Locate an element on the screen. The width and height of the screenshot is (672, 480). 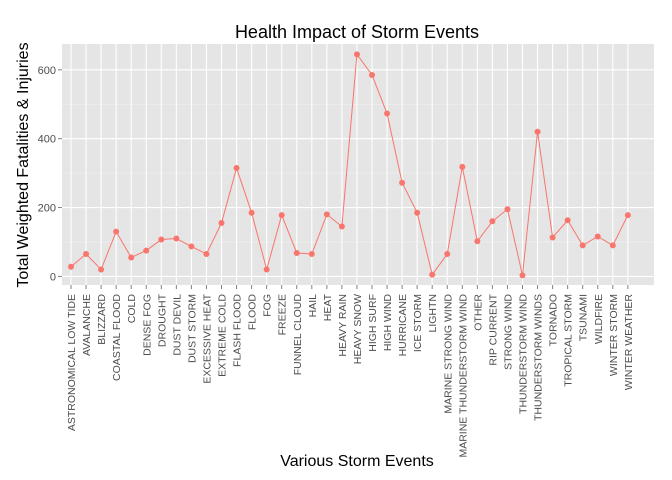
y-tick-label: 200 is located at coordinates (47, 209).